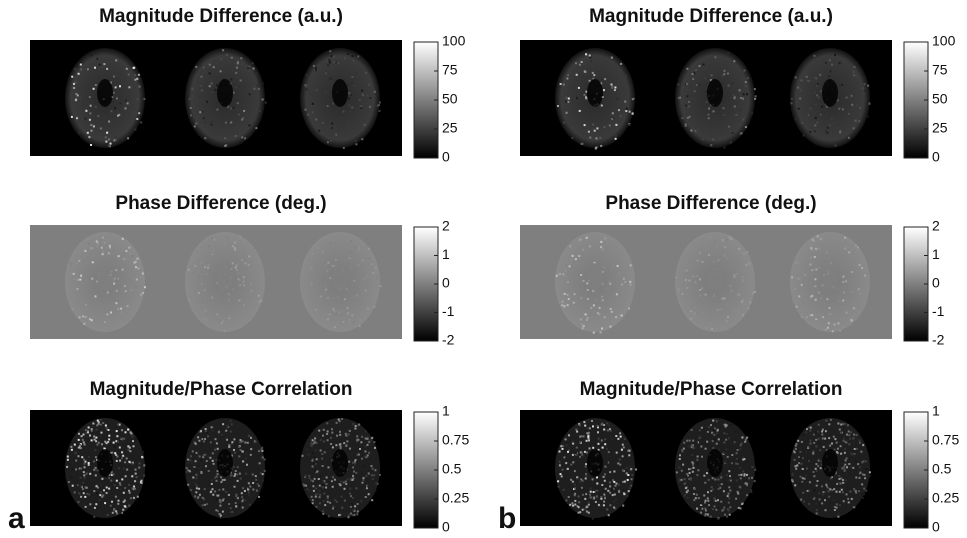 The height and width of the screenshot is (538, 967). Describe the element at coordinates (830, 93) in the screenshot. I see `ventricle` at that location.